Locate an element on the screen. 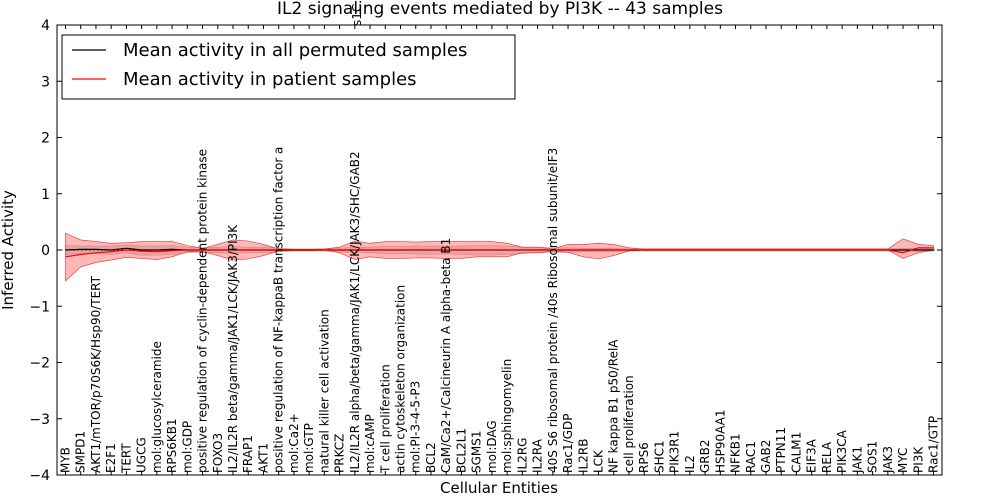  x-tick-label: IL2/IL2R beta/gamma/JAK1/LCK/JAK3/PI3K is located at coordinates (233, 348).